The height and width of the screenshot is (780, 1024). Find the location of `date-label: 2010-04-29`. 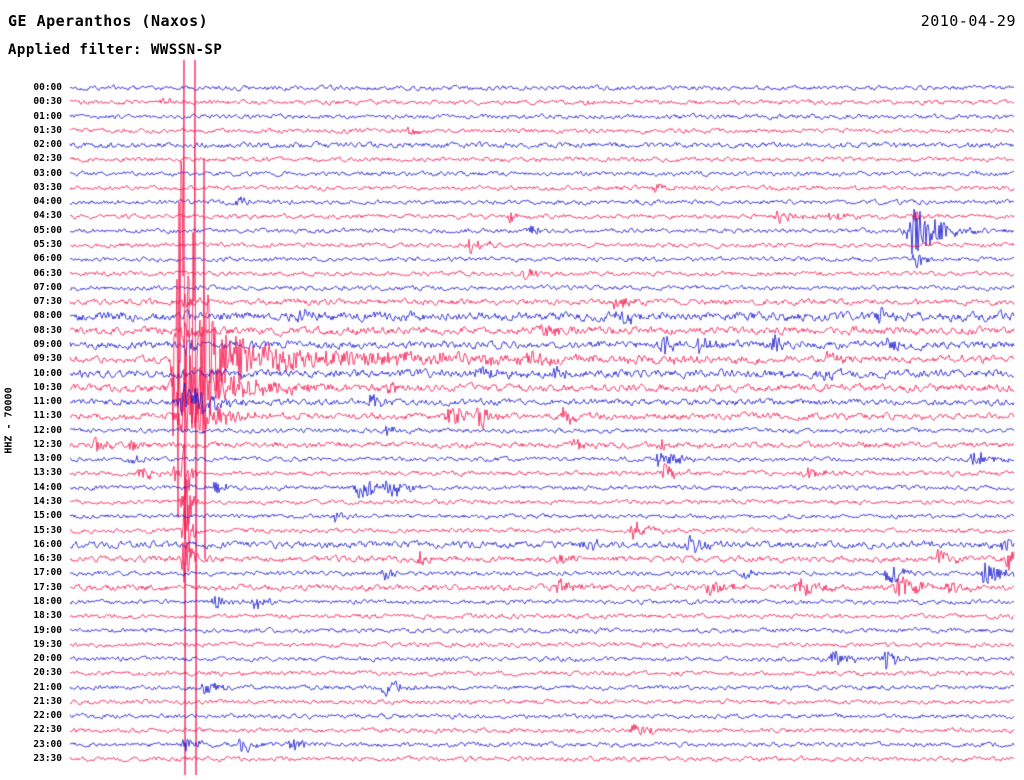

date-label: 2010-04-29 is located at coordinates (968, 21).